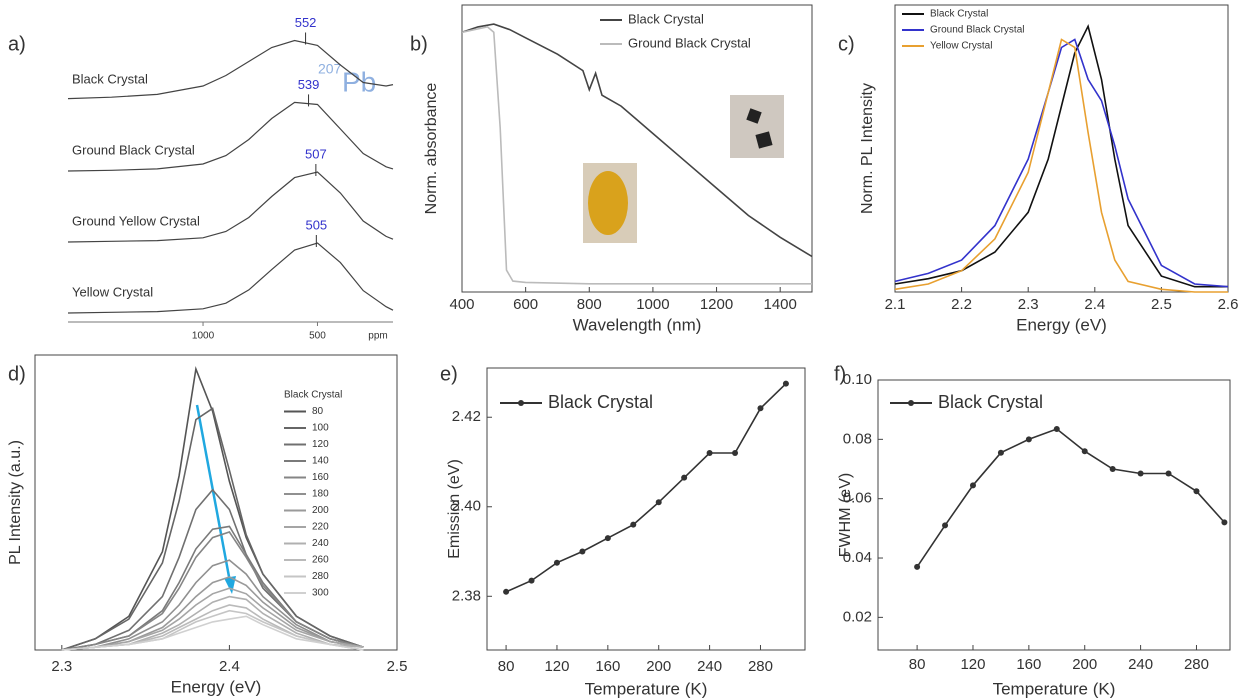  What do you see at coordinates (840, 374) in the screenshot?
I see `panel-label: f)` at bounding box center [840, 374].